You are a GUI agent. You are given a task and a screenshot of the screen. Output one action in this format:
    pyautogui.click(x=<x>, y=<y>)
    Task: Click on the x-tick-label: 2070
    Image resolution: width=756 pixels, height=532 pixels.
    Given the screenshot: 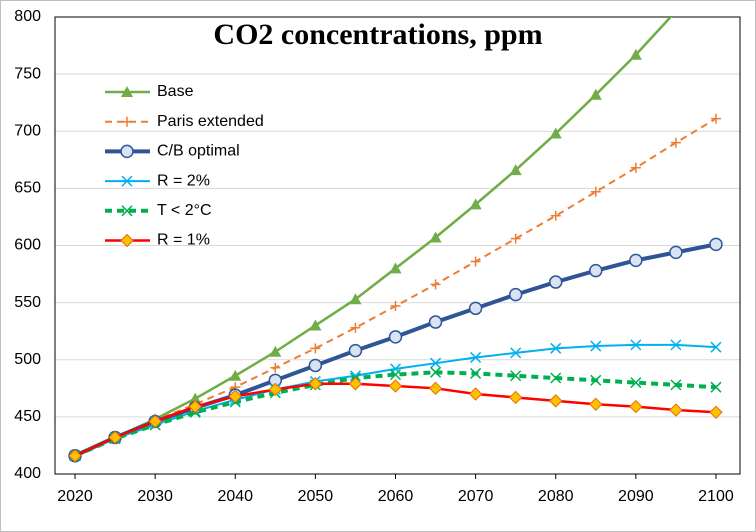 What is the action you would take?
    pyautogui.click(x=476, y=496)
    